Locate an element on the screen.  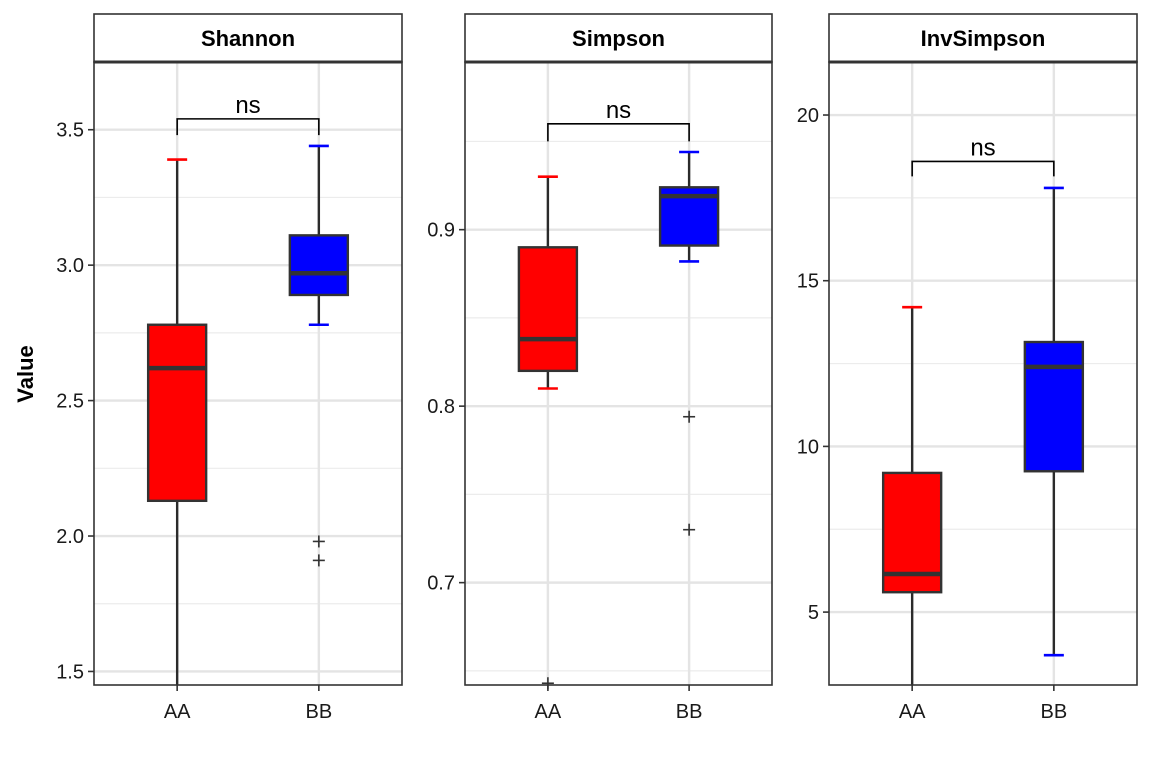
y-tick-label: 20 is located at coordinates (808, 116).